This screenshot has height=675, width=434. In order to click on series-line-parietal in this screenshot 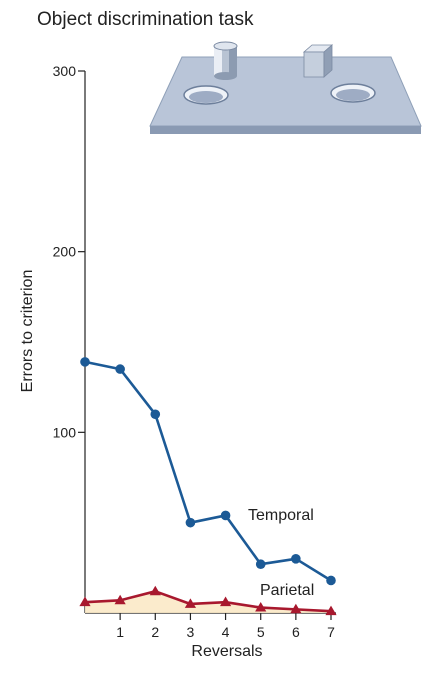, I will do `click(208, 601)`.